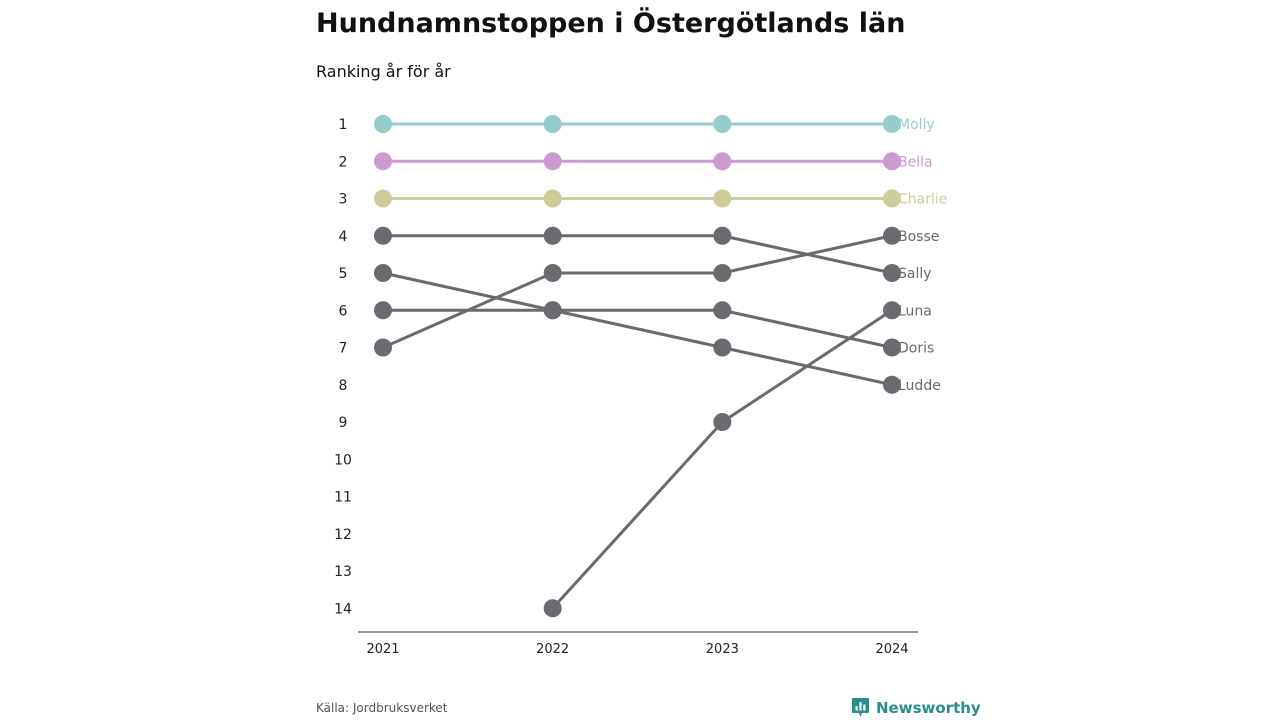 The width and height of the screenshot is (1280, 720). I want to click on data-point-ludde-2024, so click(892, 384).